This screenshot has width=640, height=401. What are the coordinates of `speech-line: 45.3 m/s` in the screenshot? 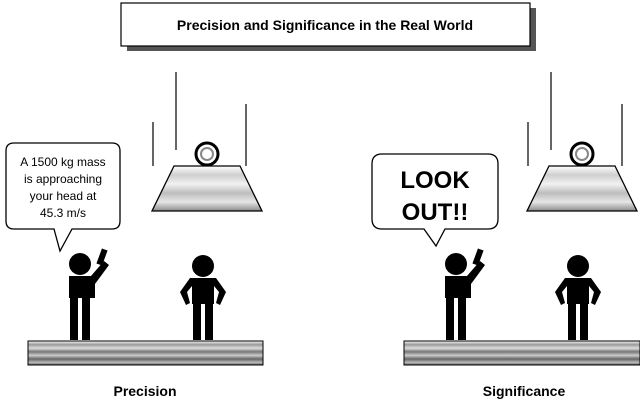 It's located at (63, 213).